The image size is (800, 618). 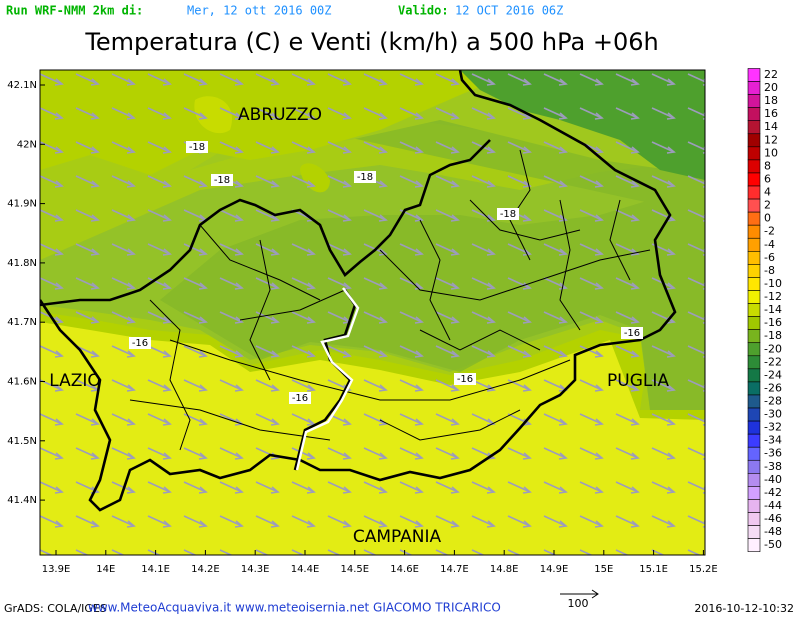 I want to click on run-date: Mer, 12 ott 2016 00Z, so click(x=259, y=11).